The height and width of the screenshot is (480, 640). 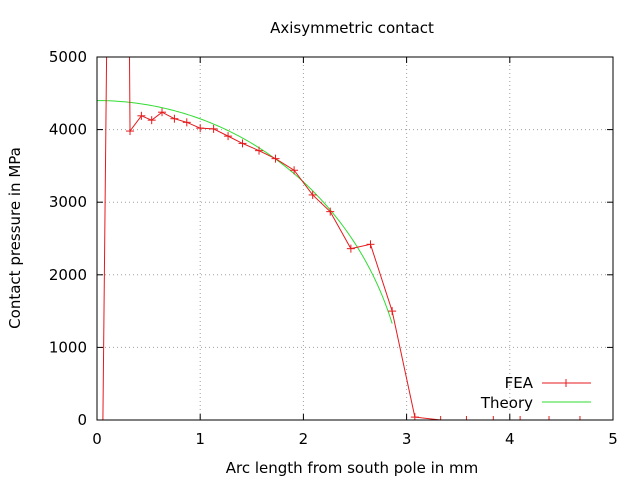 I want to click on x-tick-label: 1, so click(x=200, y=439).